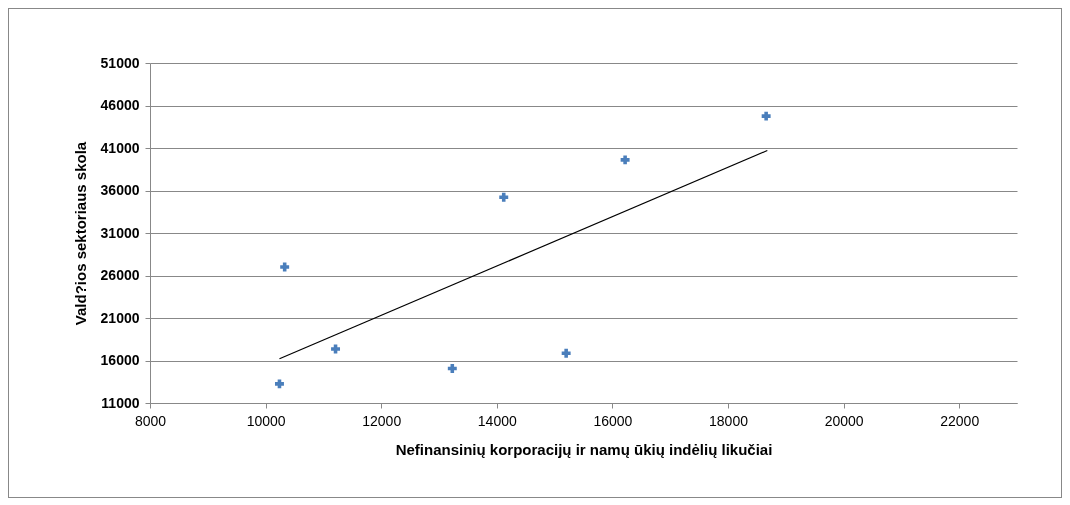 This screenshot has height=505, width=1070. Describe the element at coordinates (120, 275) in the screenshot. I see `y-tick-label: 26000` at that location.